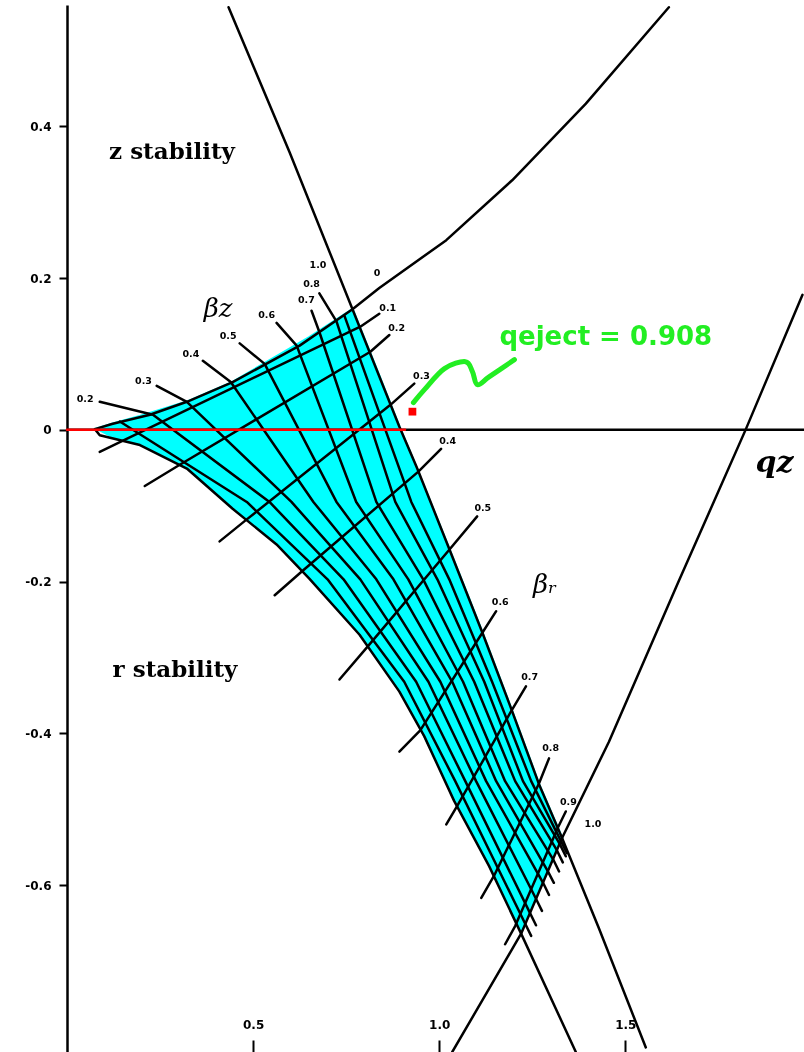 This screenshot has height=1052, width=804. I want to click on x-axis-title: qz, so click(775, 462).